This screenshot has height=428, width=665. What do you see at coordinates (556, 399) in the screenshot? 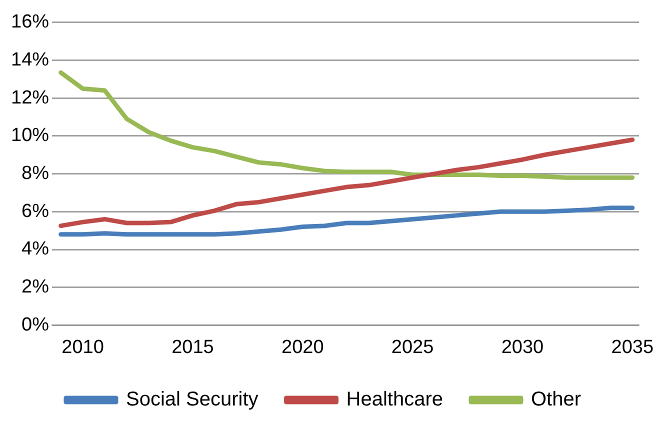
I see `legend-label: Other` at bounding box center [556, 399].